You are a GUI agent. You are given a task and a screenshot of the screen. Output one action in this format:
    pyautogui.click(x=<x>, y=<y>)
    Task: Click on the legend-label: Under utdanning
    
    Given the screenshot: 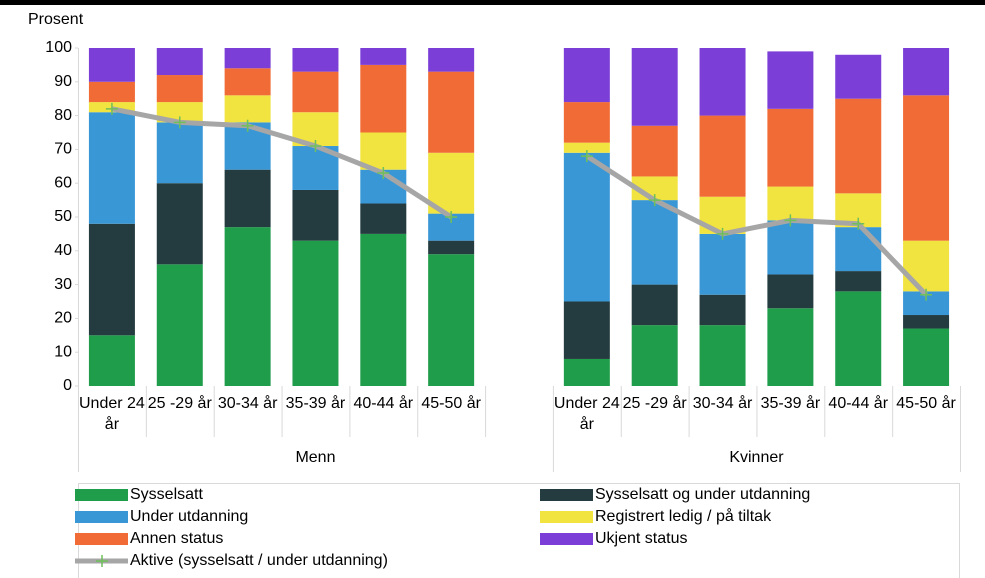 What is the action you would take?
    pyautogui.click(x=189, y=516)
    